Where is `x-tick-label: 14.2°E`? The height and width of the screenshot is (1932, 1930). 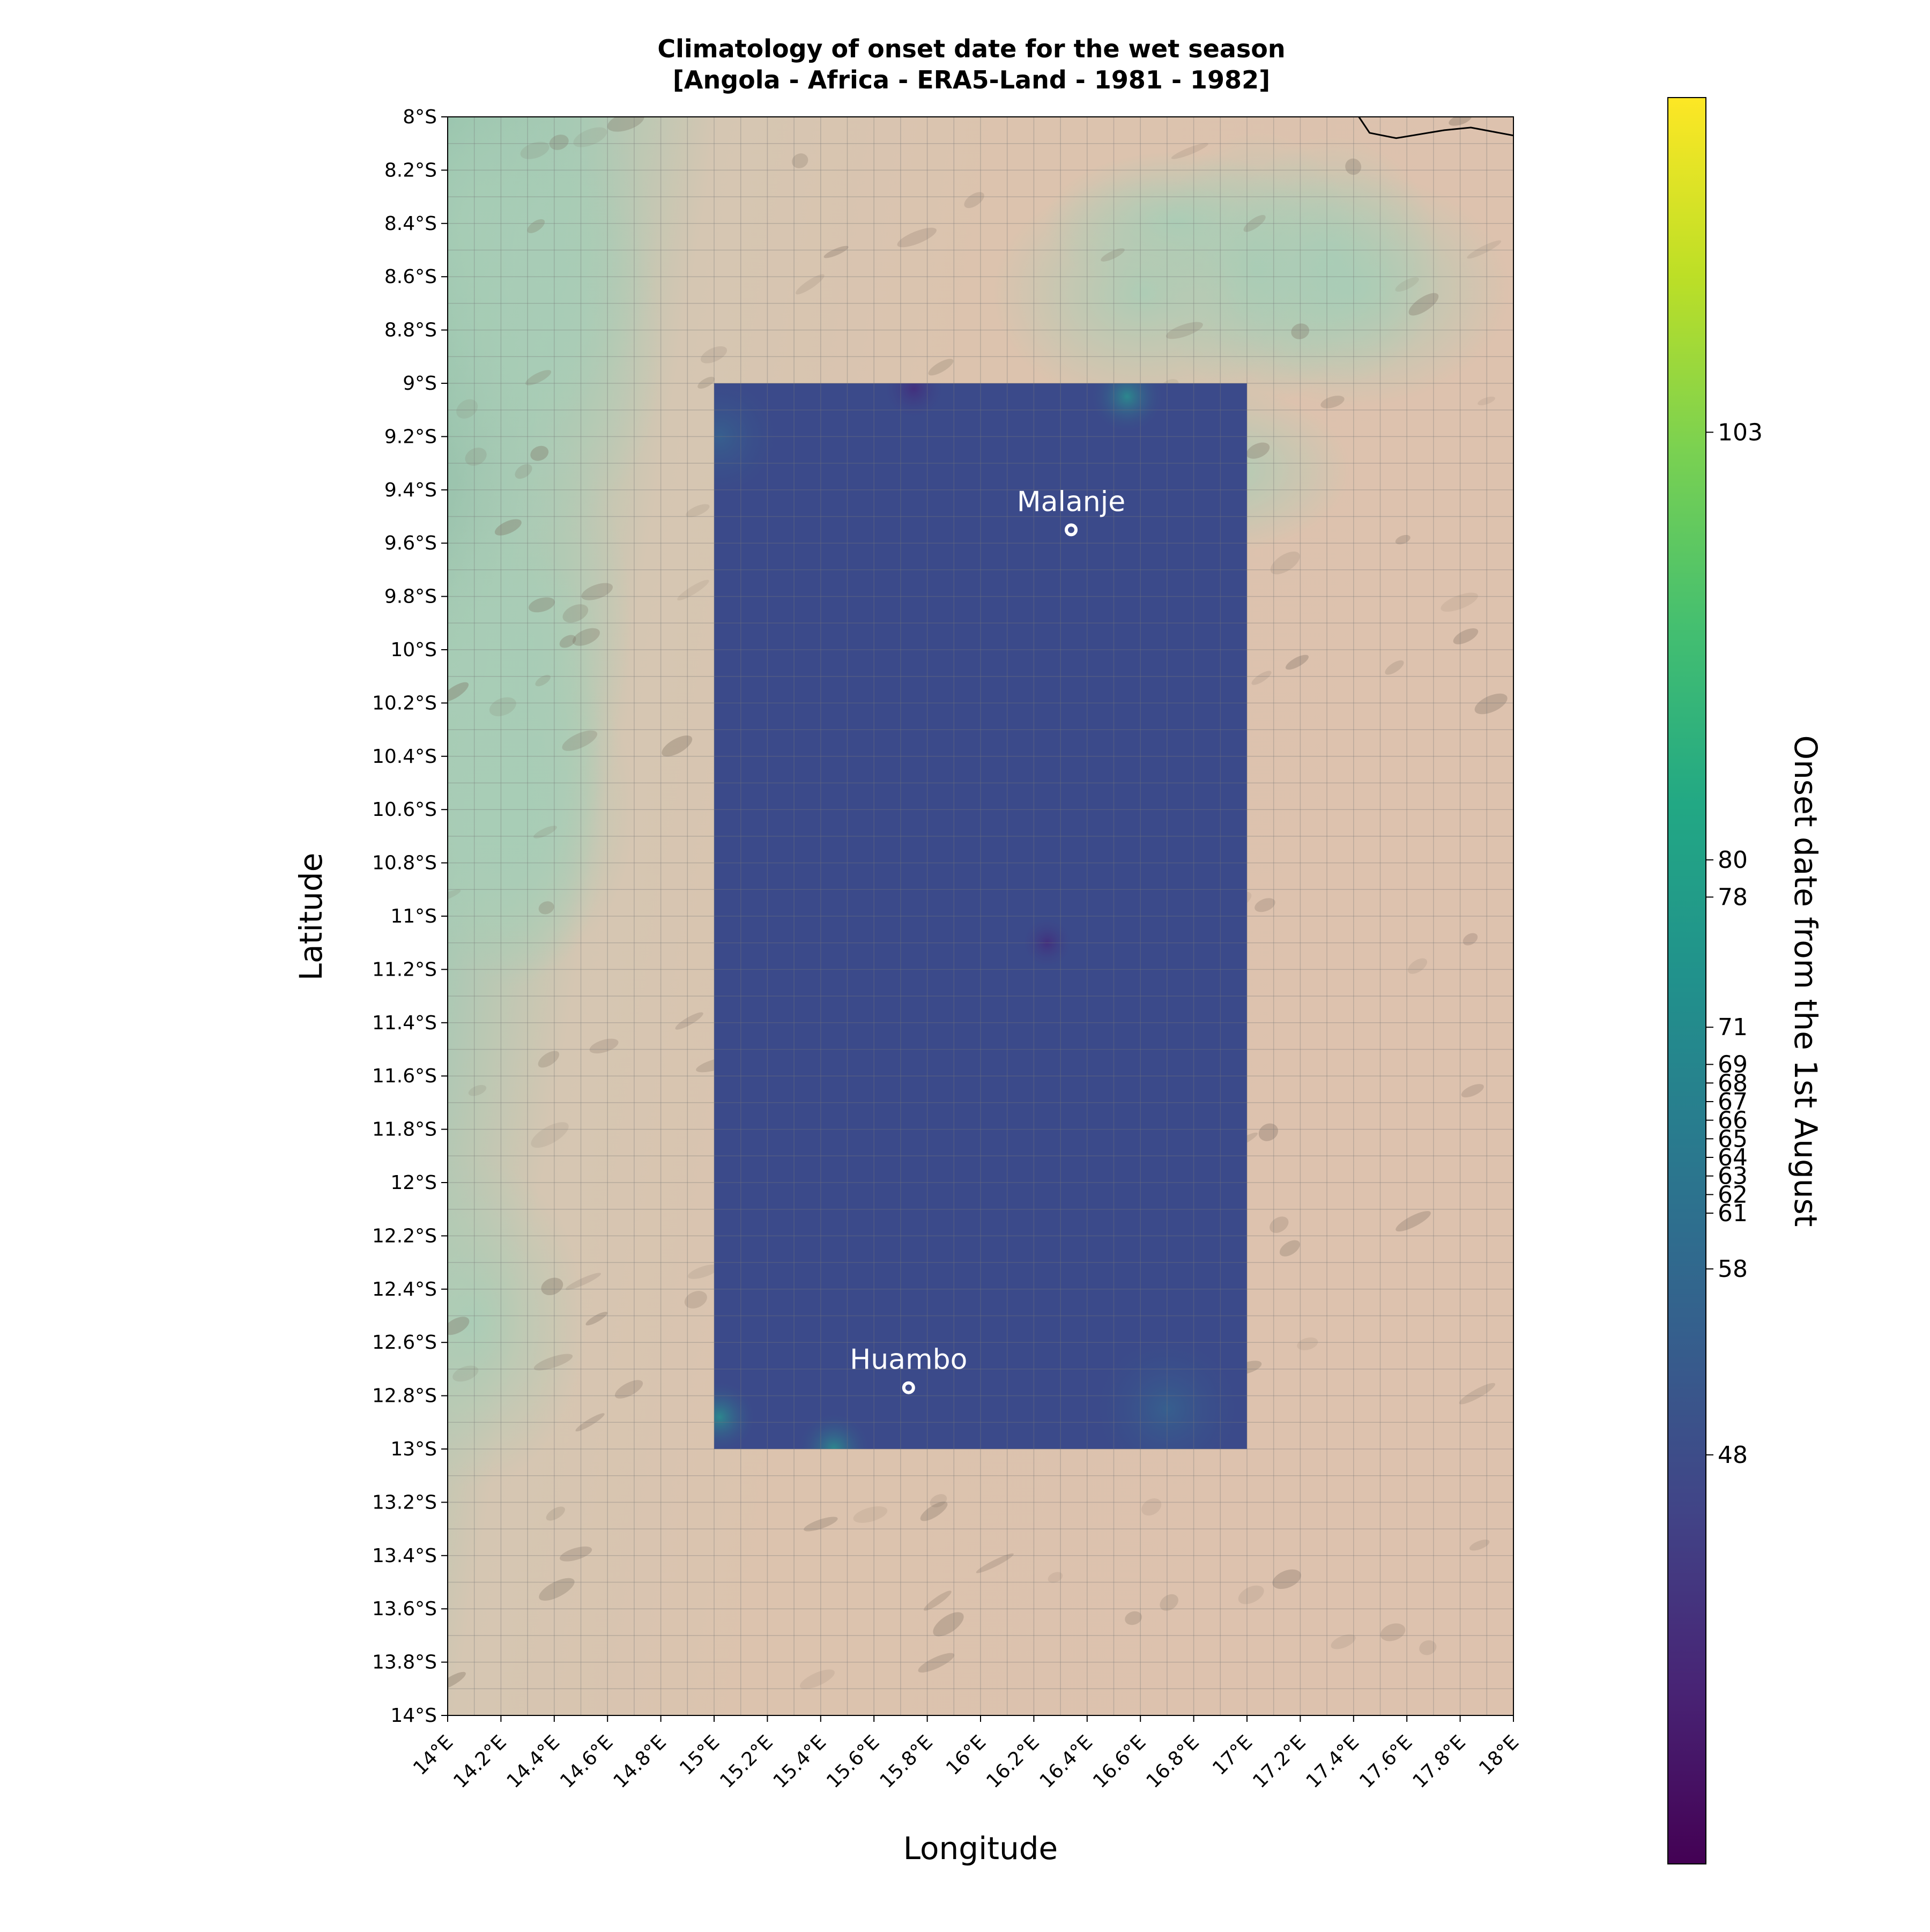
x-tick-label: 14.2°E is located at coordinates (479, 1761).